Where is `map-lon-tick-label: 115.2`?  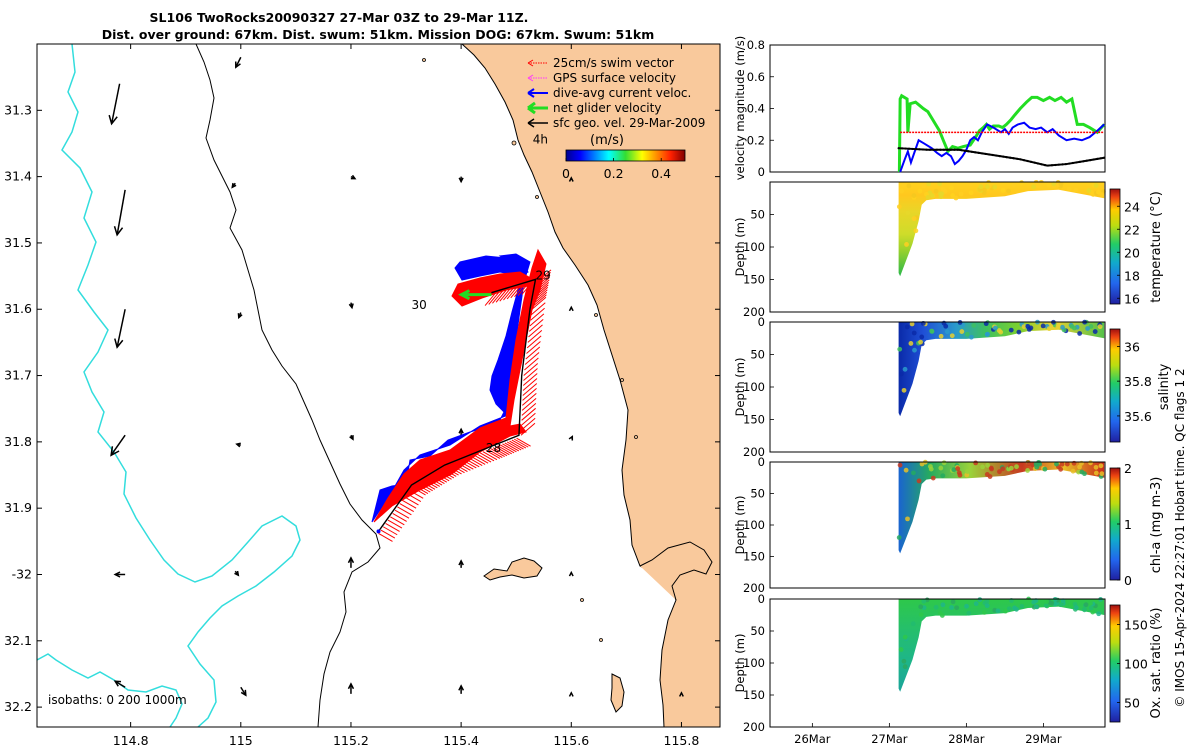
map-lon-tick-label: 115.2 is located at coordinates (351, 740).